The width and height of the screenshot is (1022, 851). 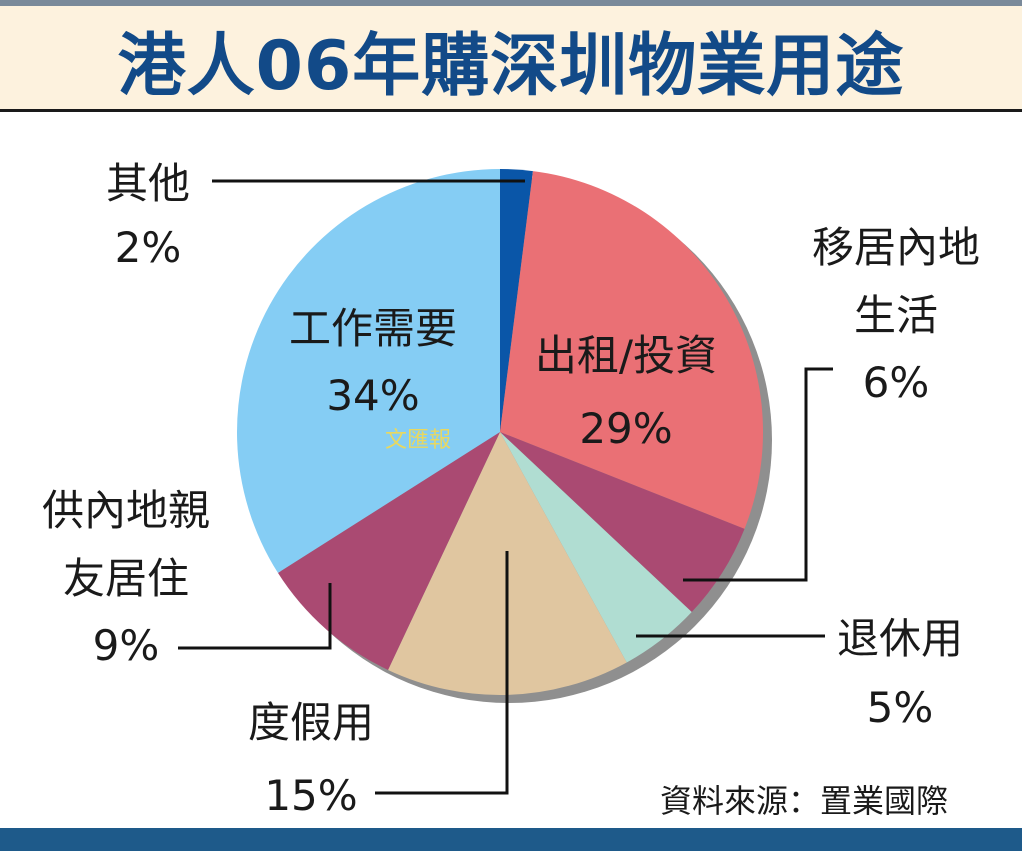 What do you see at coordinates (511, 3) in the screenshot?
I see `title-top-line` at bounding box center [511, 3].